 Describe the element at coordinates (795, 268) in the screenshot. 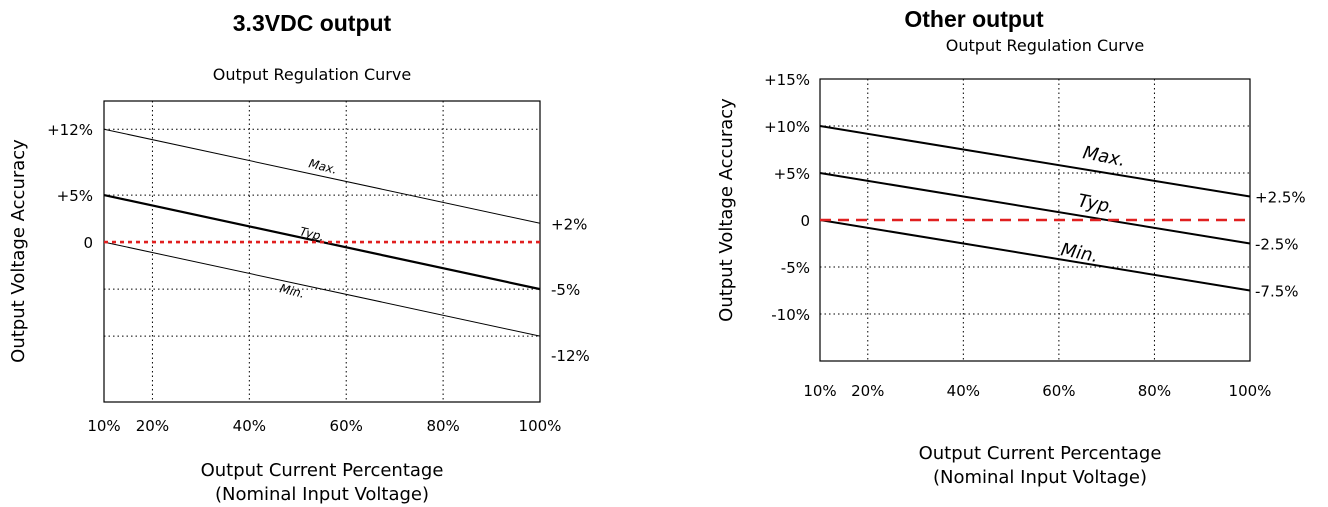

I see `y-tick-label-left: -5%` at that location.